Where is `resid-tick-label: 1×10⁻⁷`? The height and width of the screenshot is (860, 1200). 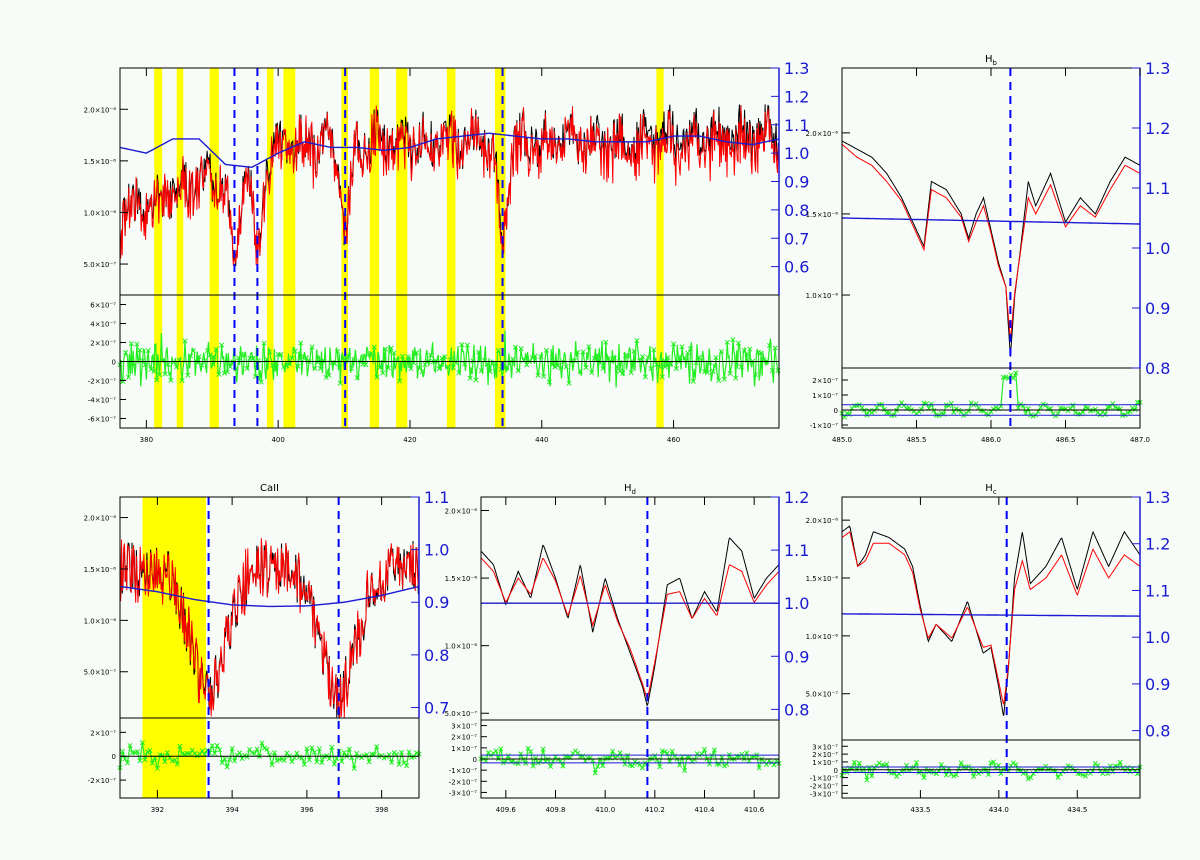 resid-tick-label: 1×10⁻⁷ is located at coordinates (464, 749).